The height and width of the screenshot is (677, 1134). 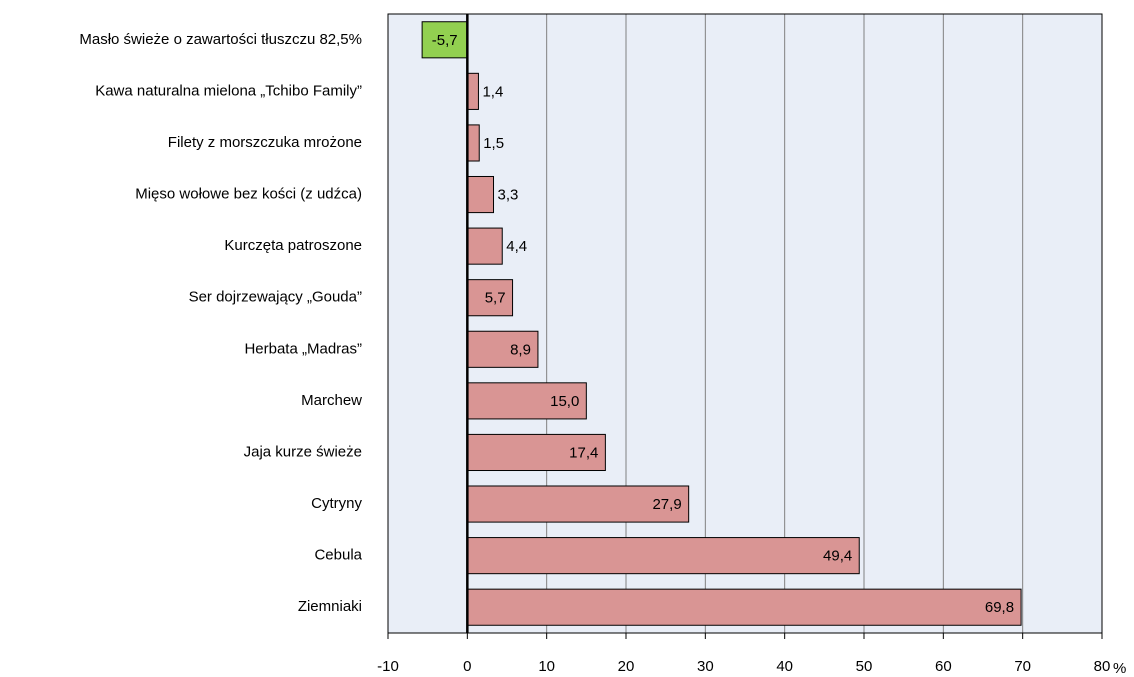 I want to click on data-label: 49,4, so click(x=837, y=556).